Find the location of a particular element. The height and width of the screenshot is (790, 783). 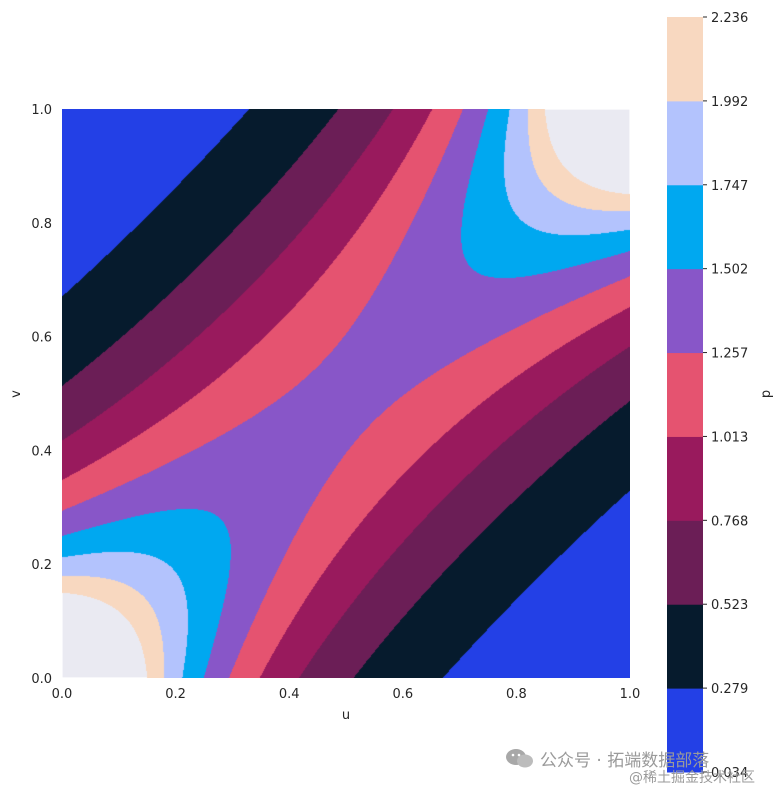

y-tick-label: 0.8 is located at coordinates (41, 224).